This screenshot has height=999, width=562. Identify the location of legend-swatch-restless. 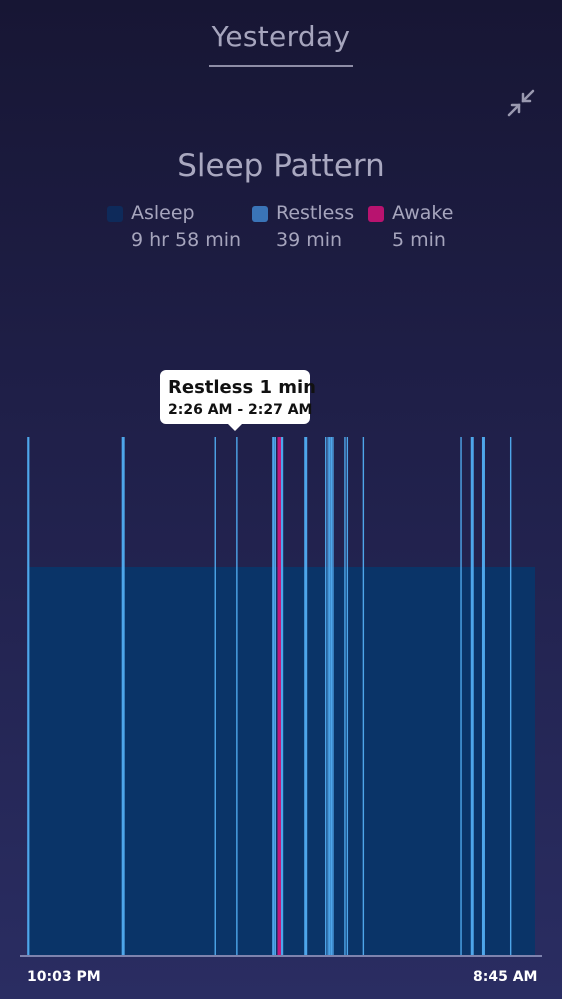
(260, 214).